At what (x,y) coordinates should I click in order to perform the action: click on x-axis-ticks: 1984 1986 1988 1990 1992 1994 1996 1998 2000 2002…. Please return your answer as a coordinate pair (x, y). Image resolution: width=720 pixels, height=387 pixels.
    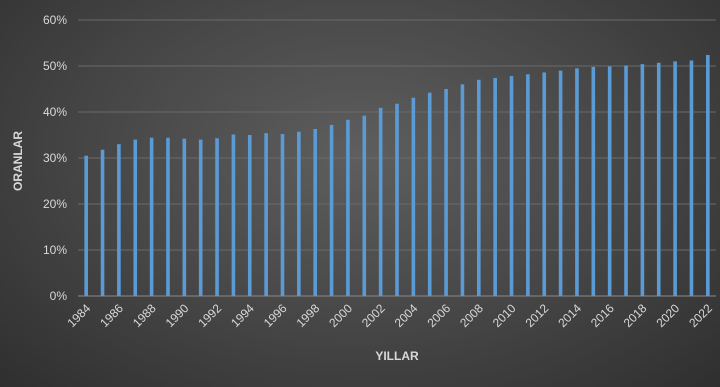
    Looking at the image, I should click on (390, 315).